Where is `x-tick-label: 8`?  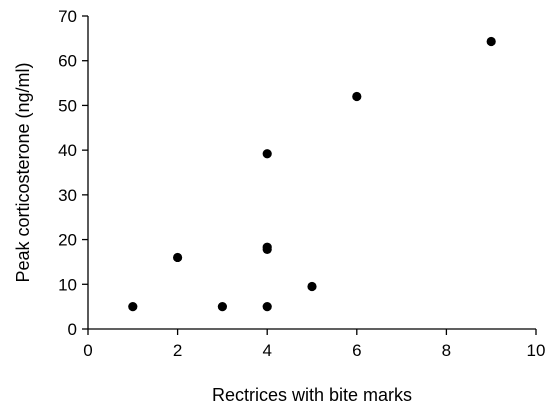 x-tick-label: 8 is located at coordinates (446, 350).